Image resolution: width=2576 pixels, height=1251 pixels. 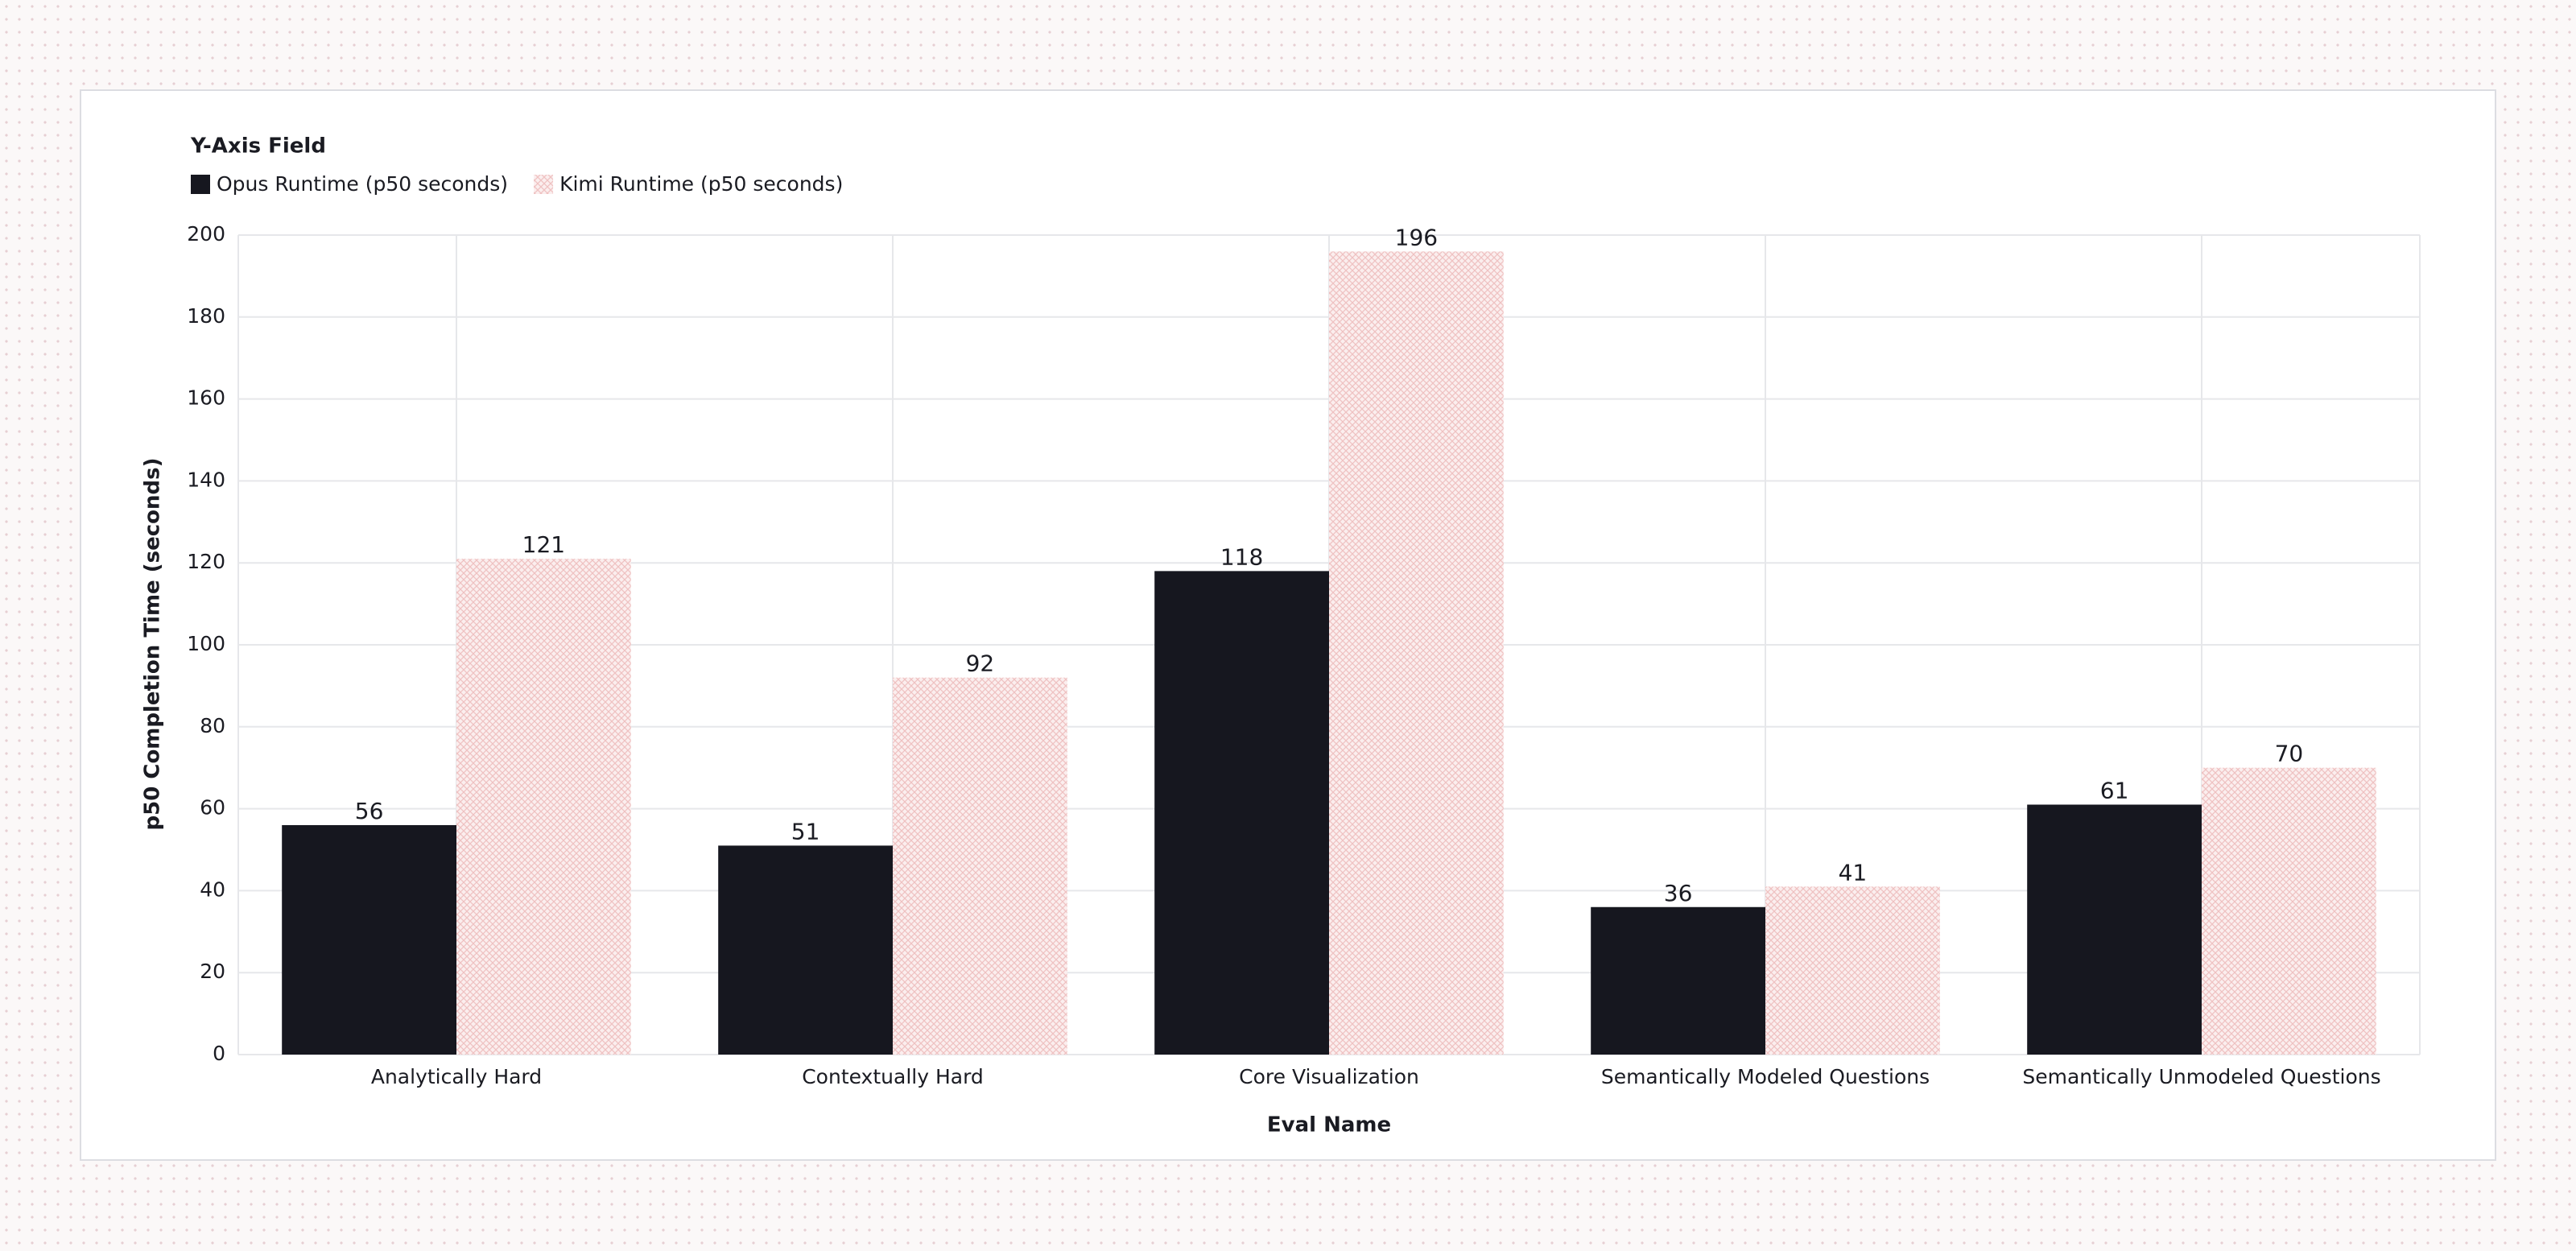 What do you see at coordinates (805, 831) in the screenshot?
I see `data-label: 51` at bounding box center [805, 831].